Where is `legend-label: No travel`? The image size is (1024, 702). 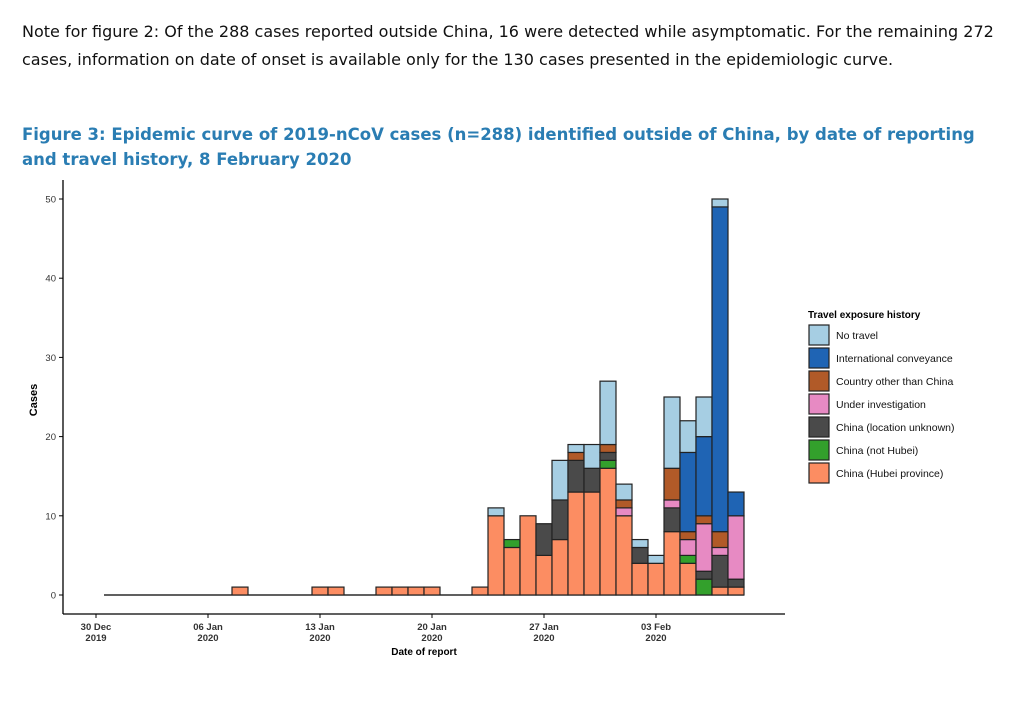
legend-label: No travel is located at coordinates (857, 336).